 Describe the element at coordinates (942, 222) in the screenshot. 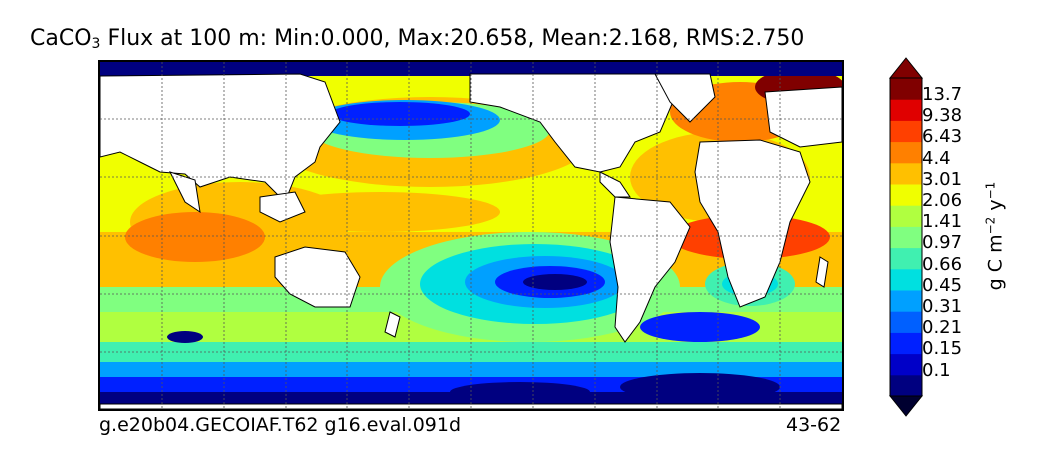

I see `colorbar-tick-label: 1.41` at that location.